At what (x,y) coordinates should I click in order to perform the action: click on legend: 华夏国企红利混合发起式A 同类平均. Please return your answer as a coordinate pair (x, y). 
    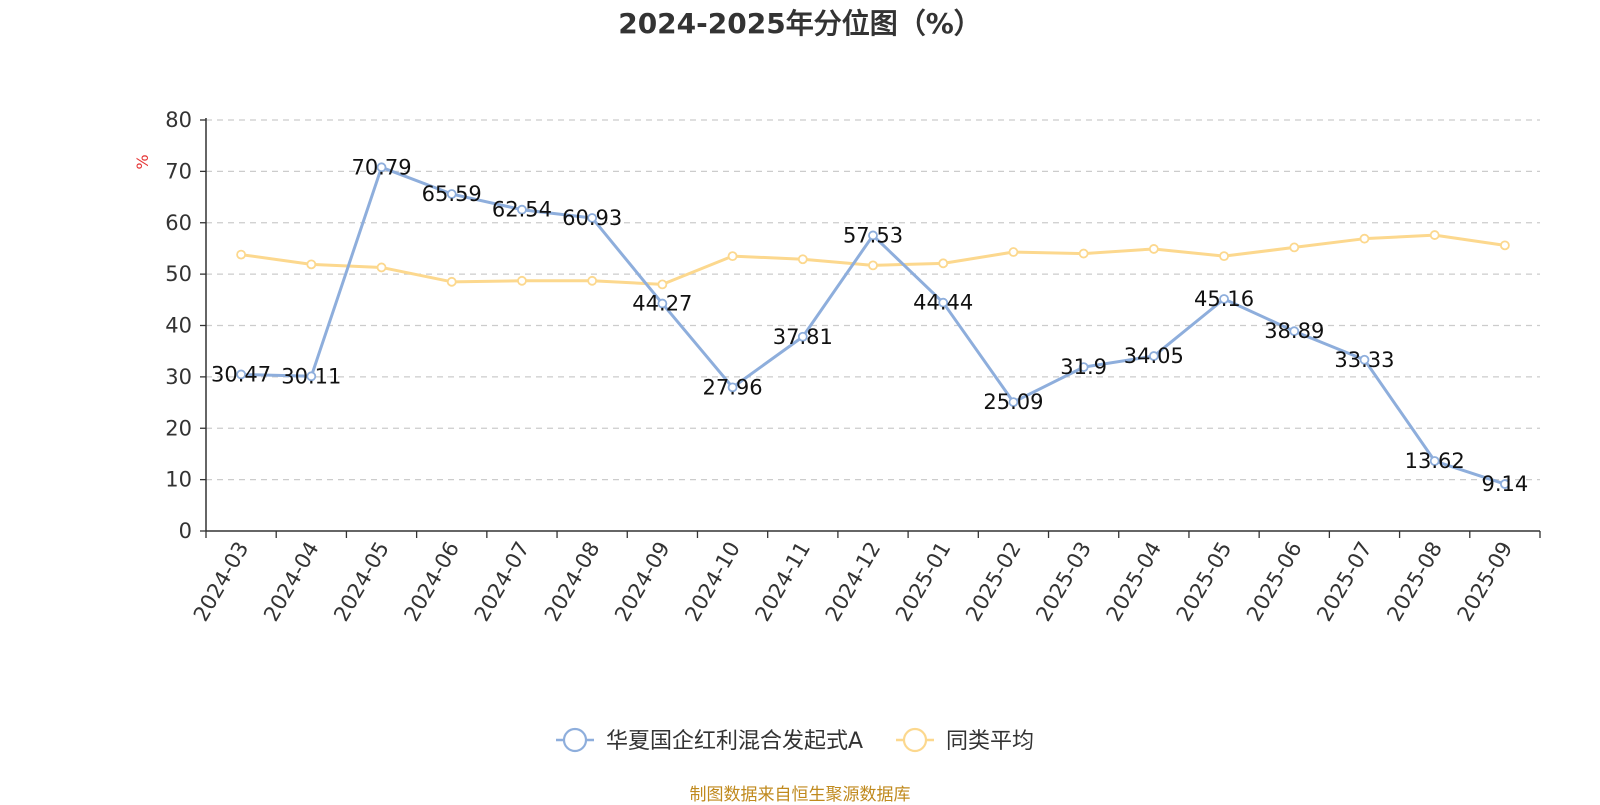
    Looking at the image, I should click on (795, 740).